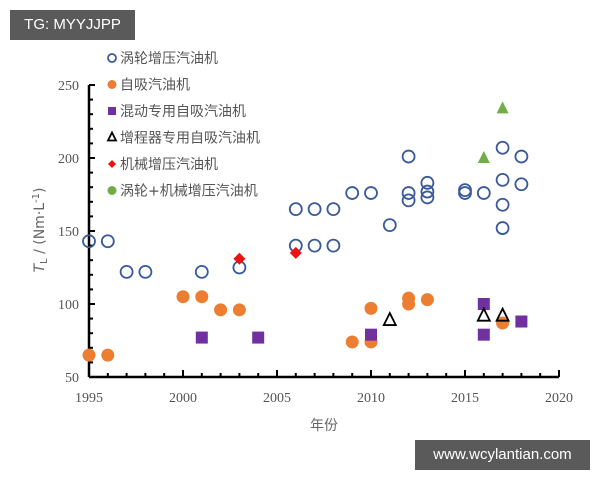  I want to click on series-filled-diamond, so click(267, 255).